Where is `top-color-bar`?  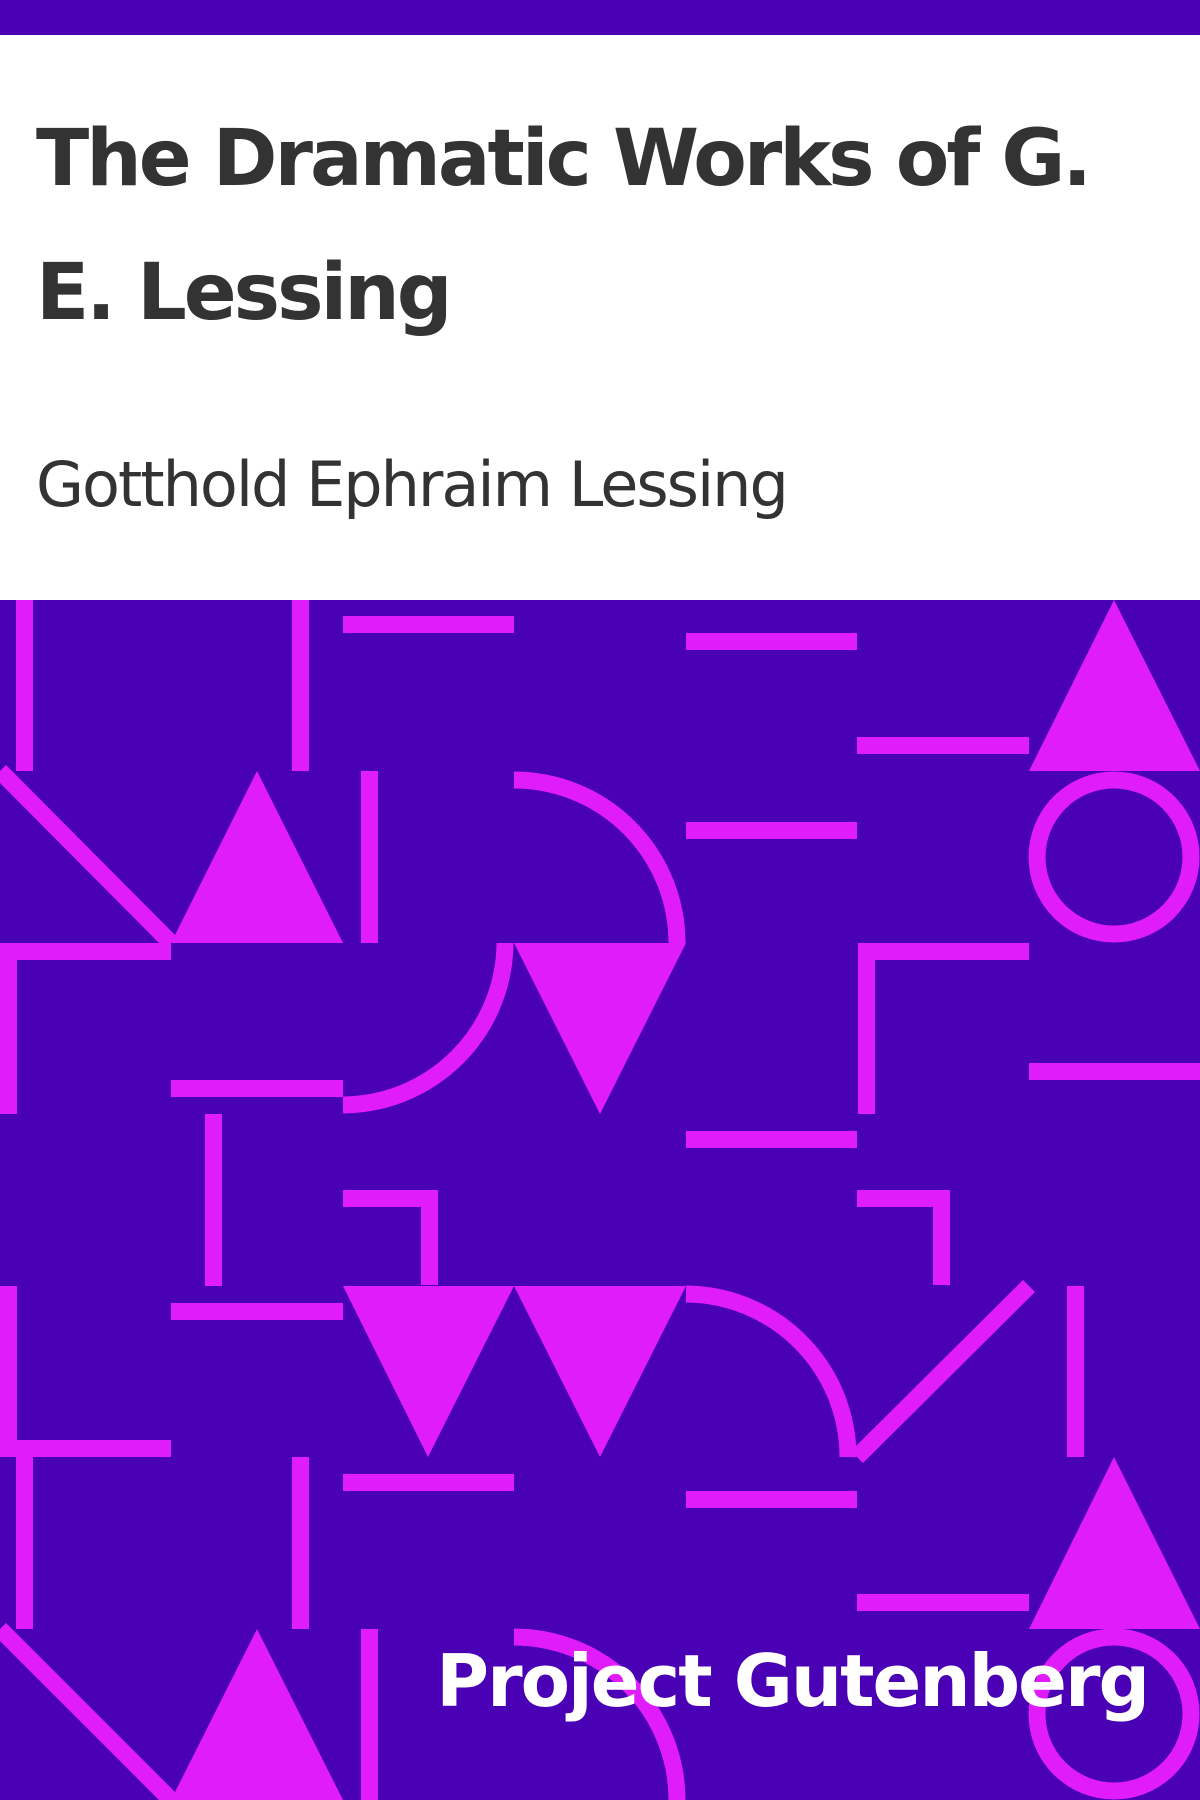 top-color-bar is located at coordinates (600, 17).